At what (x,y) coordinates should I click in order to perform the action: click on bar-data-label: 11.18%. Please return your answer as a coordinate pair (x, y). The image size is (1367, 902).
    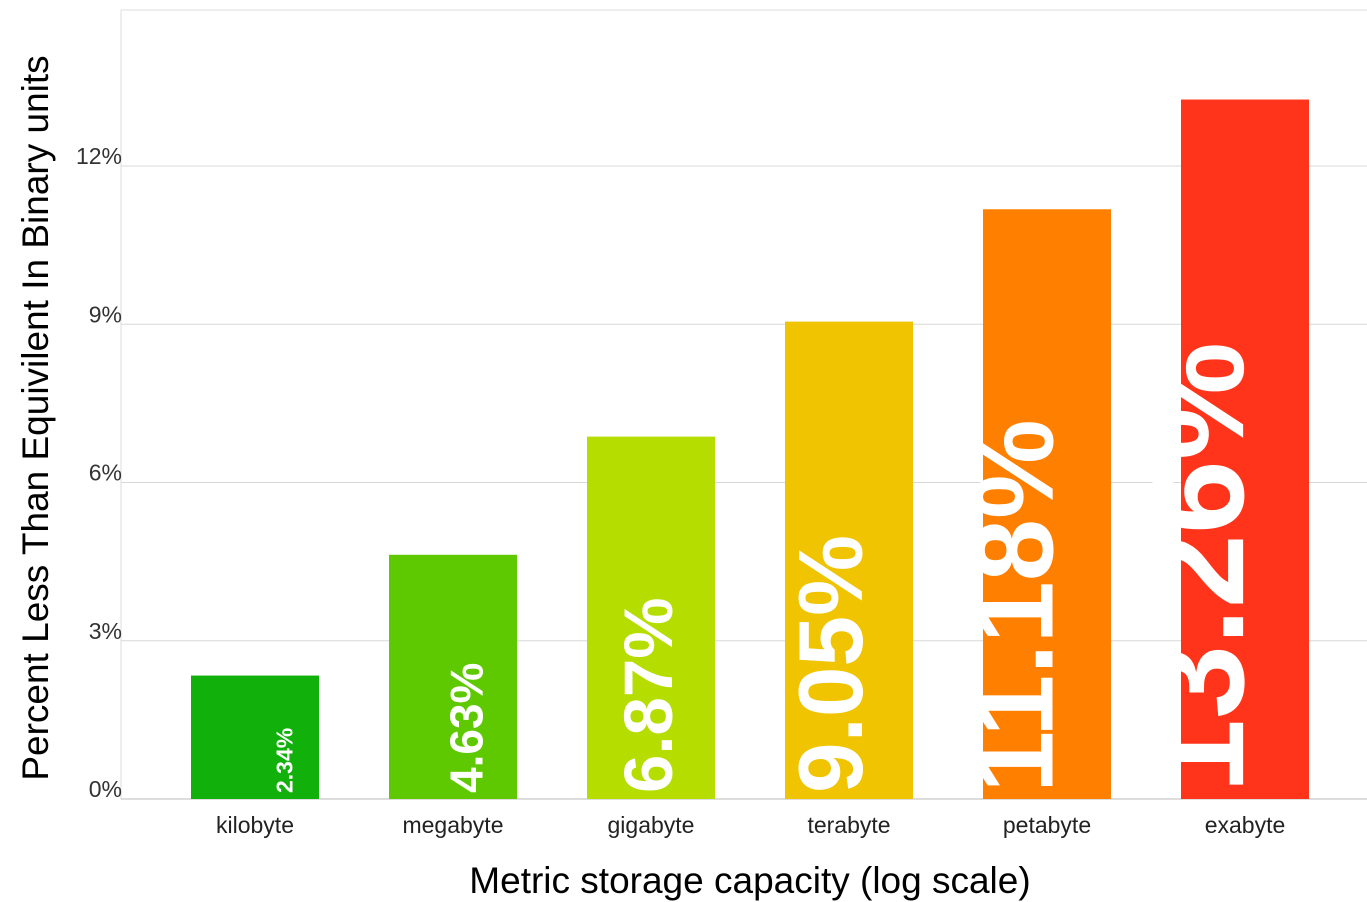
    Looking at the image, I should click on (1014, 606).